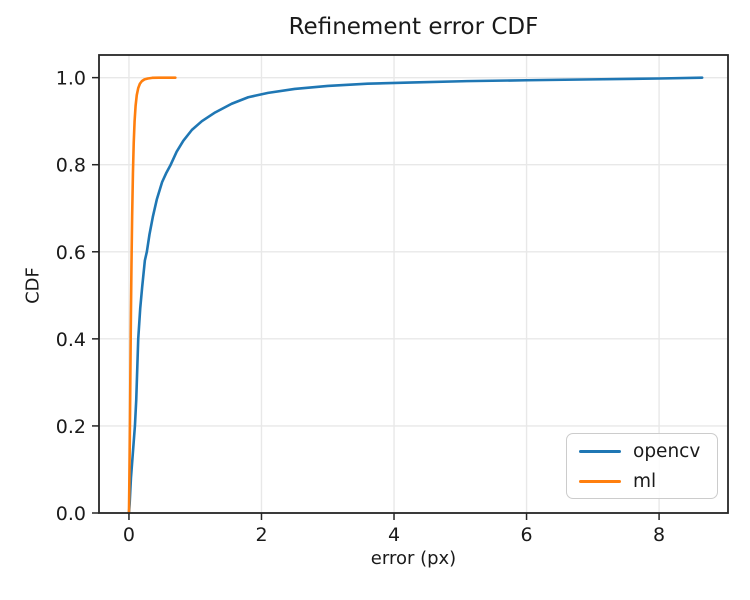 This screenshot has width=750, height=600. I want to click on legend-label-opencv: opencv, so click(667, 451).